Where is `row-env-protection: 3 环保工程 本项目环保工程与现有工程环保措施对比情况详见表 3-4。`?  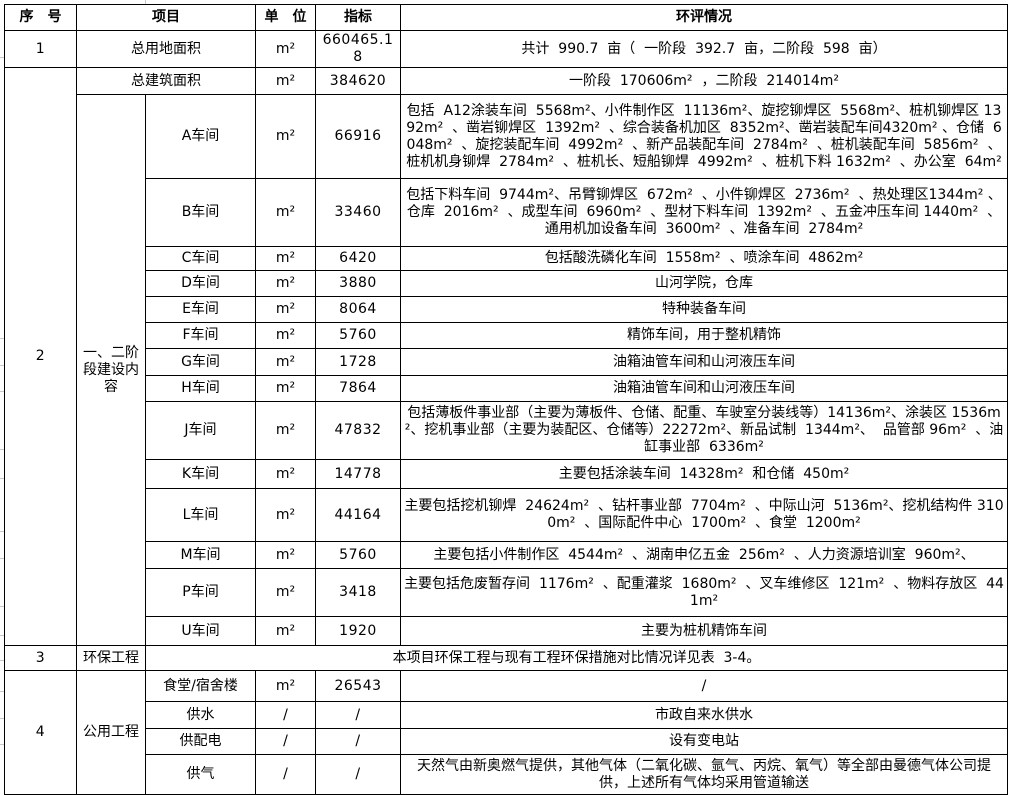 row-env-protection: 3 环保工程 本项目环保工程与现有工程环保措施对比情况详见表 3-4。 is located at coordinates (506, 658).